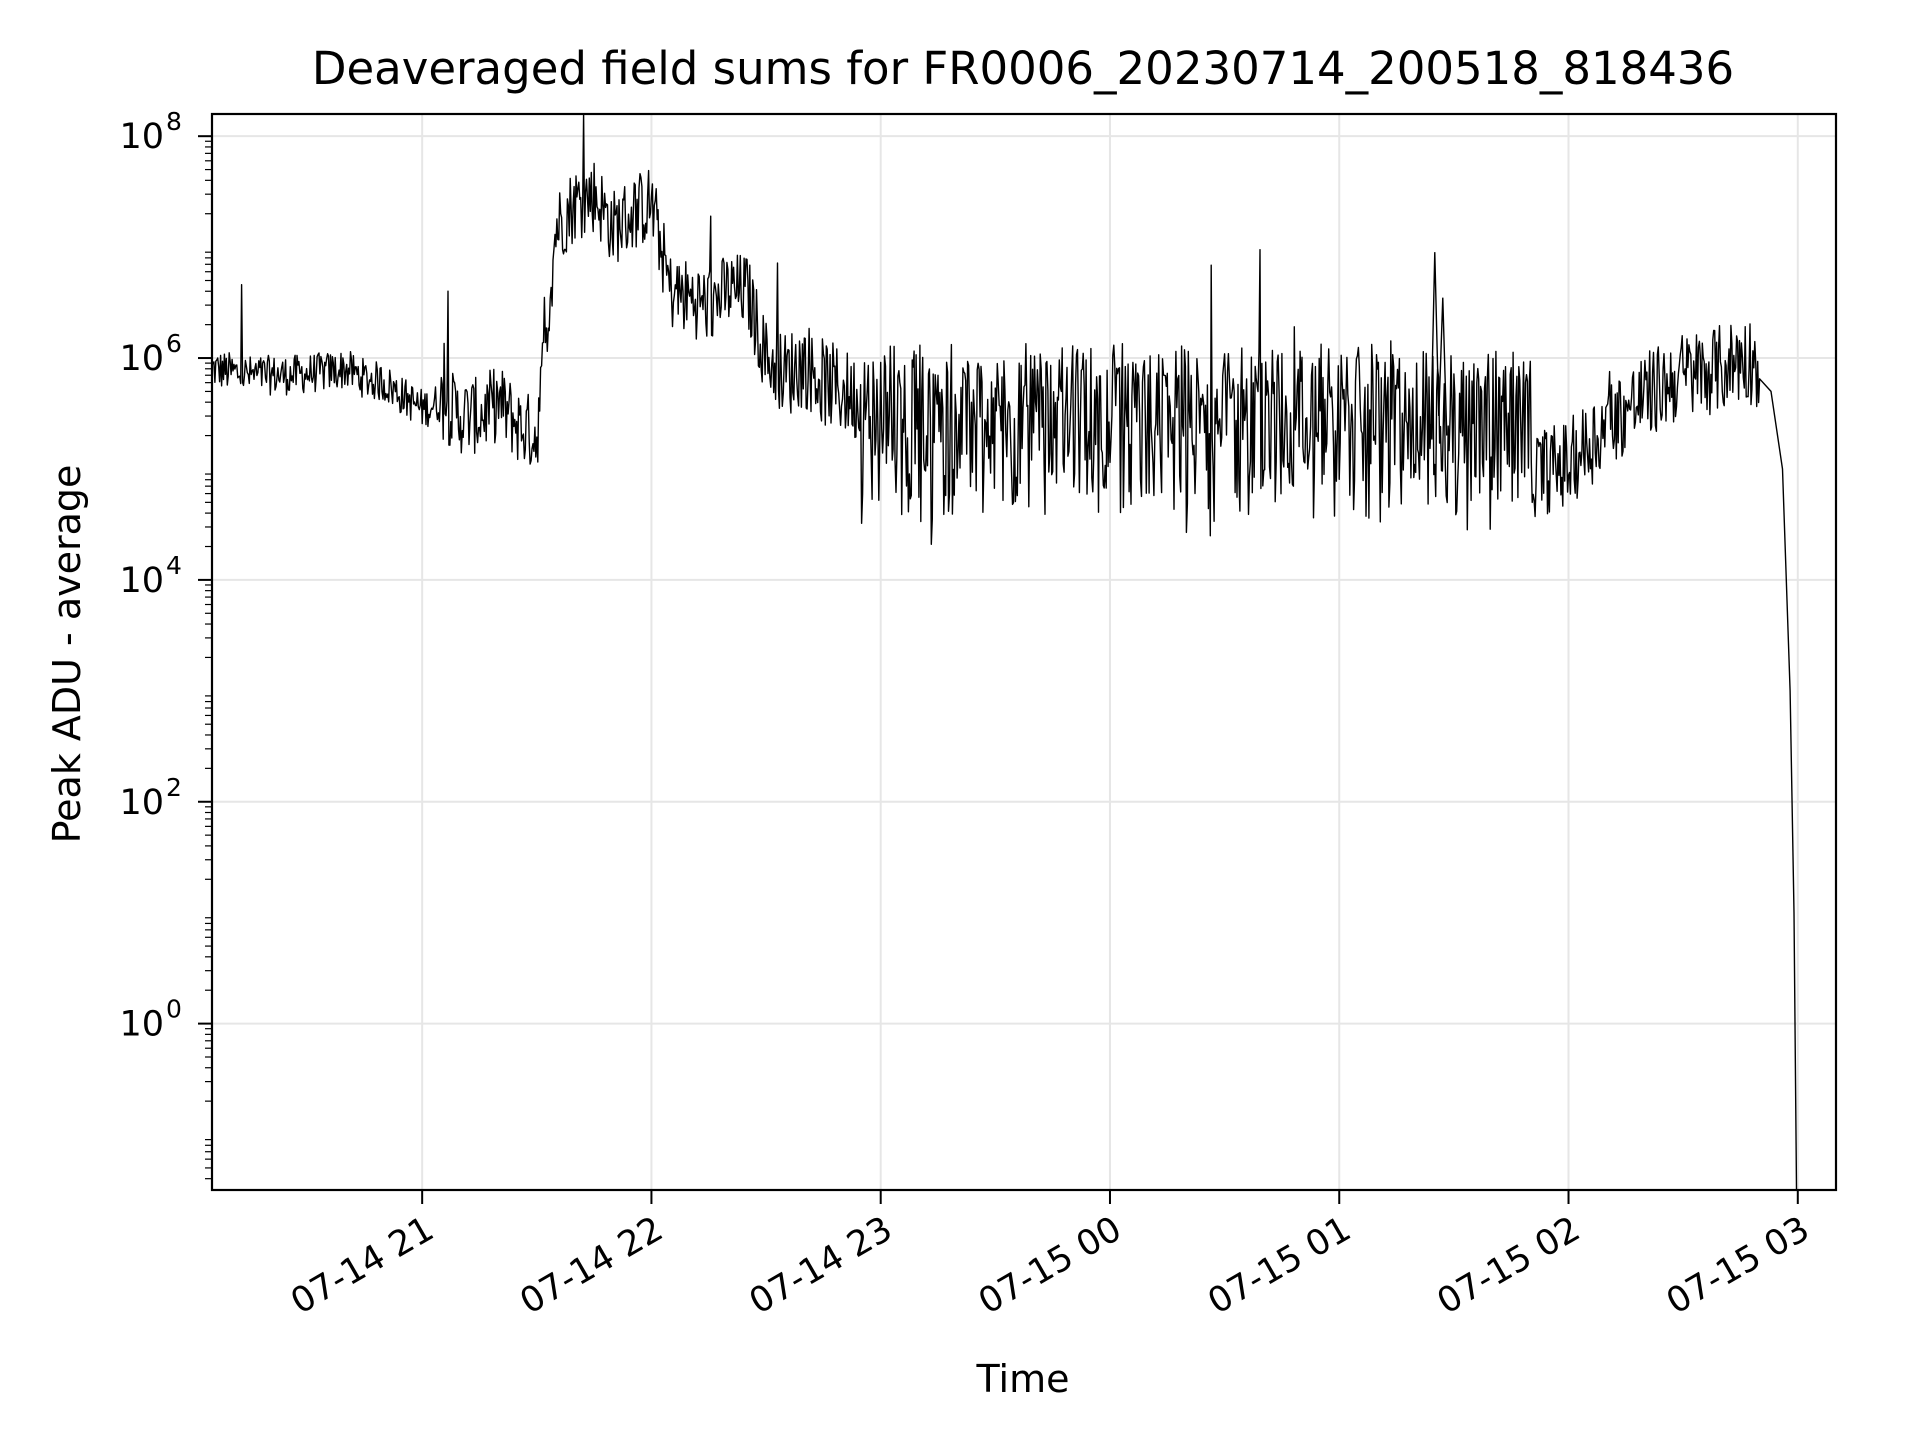 The width and height of the screenshot is (1920, 1440). What do you see at coordinates (174, 121) in the screenshot?
I see `y-tick-exponent: 8` at bounding box center [174, 121].